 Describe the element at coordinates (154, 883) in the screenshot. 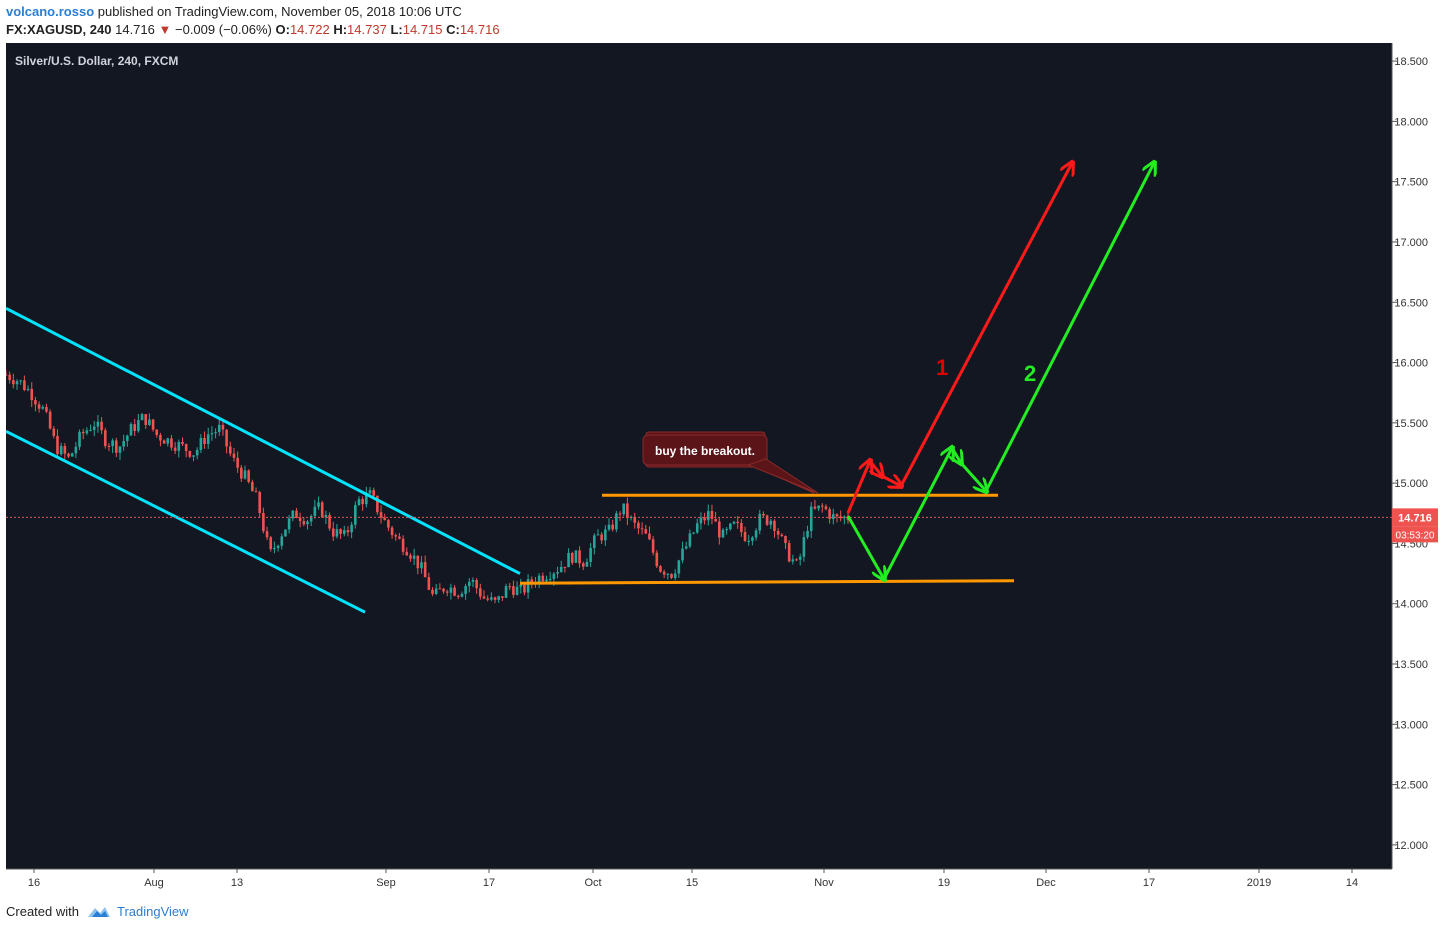

I see `x-tick-label: Aug` at that location.